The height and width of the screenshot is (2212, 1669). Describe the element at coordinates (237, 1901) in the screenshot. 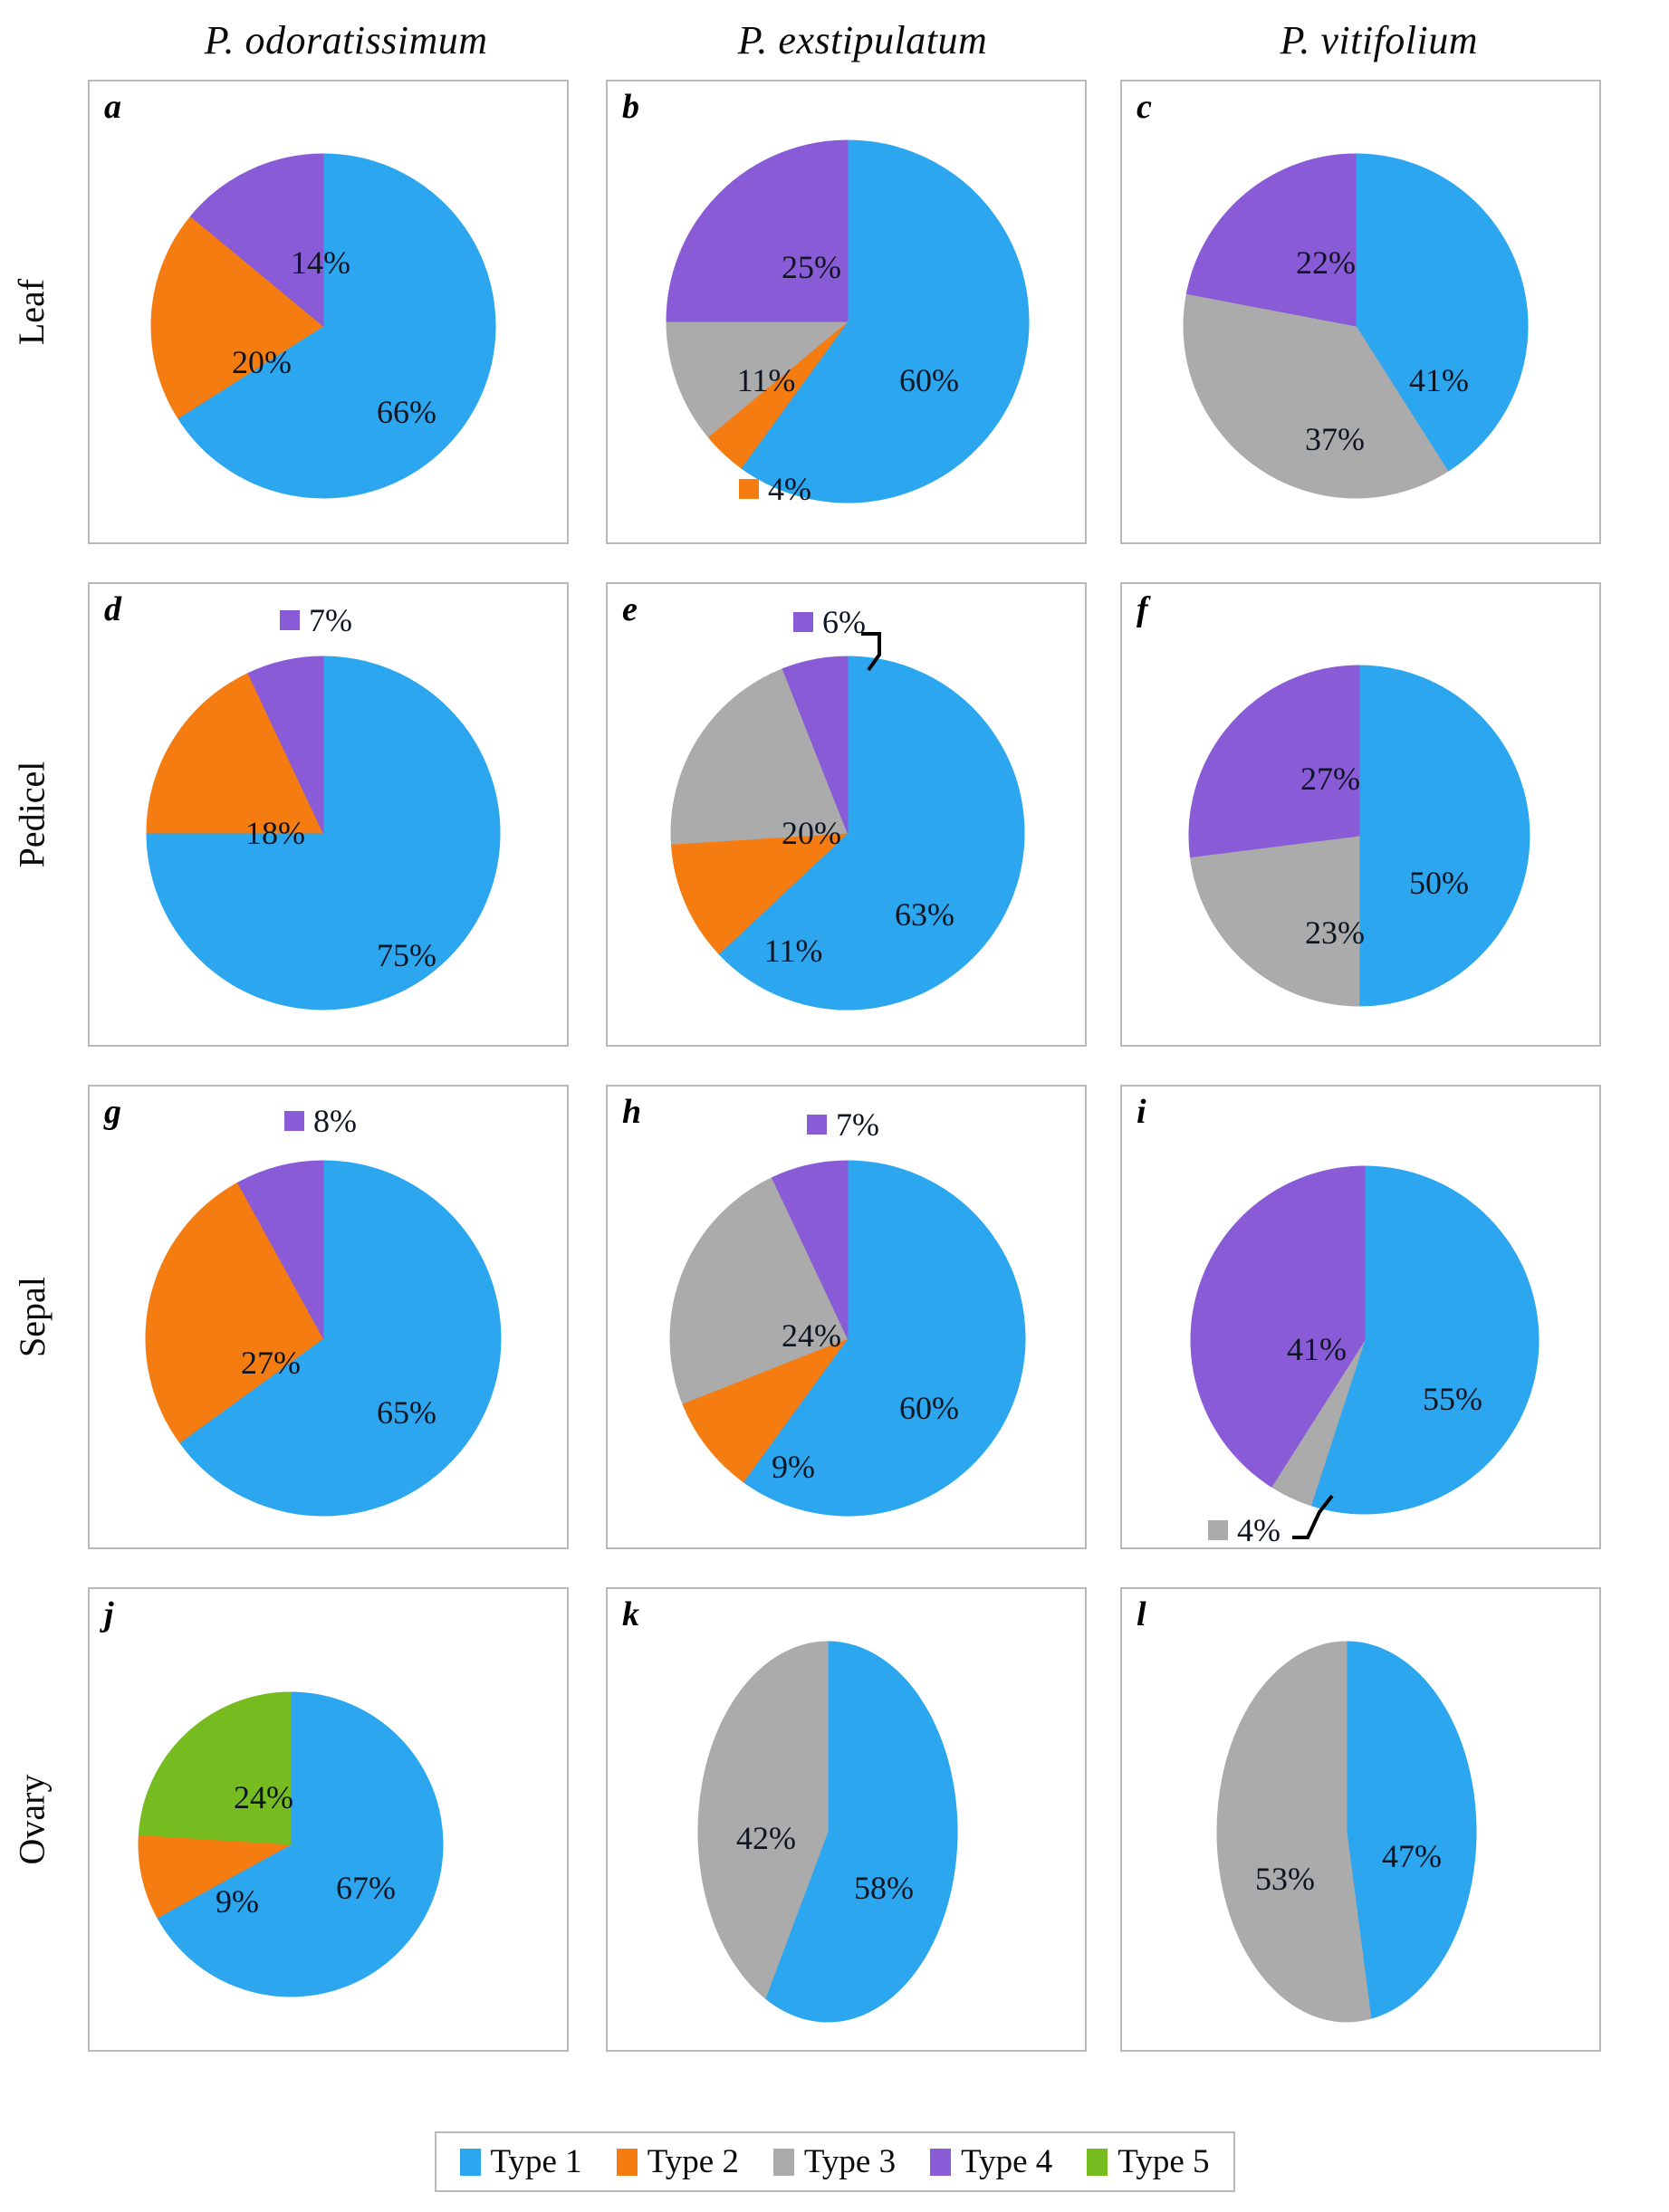

I see `slice-label-j-1: 9%` at that location.